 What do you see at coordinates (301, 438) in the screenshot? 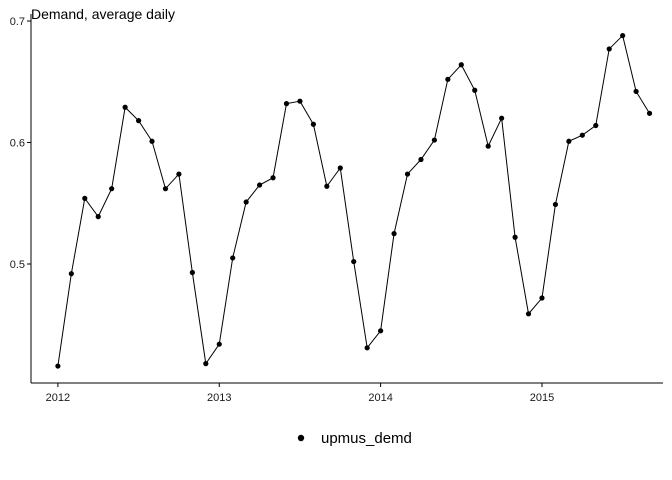
I see `legend-marker` at bounding box center [301, 438].